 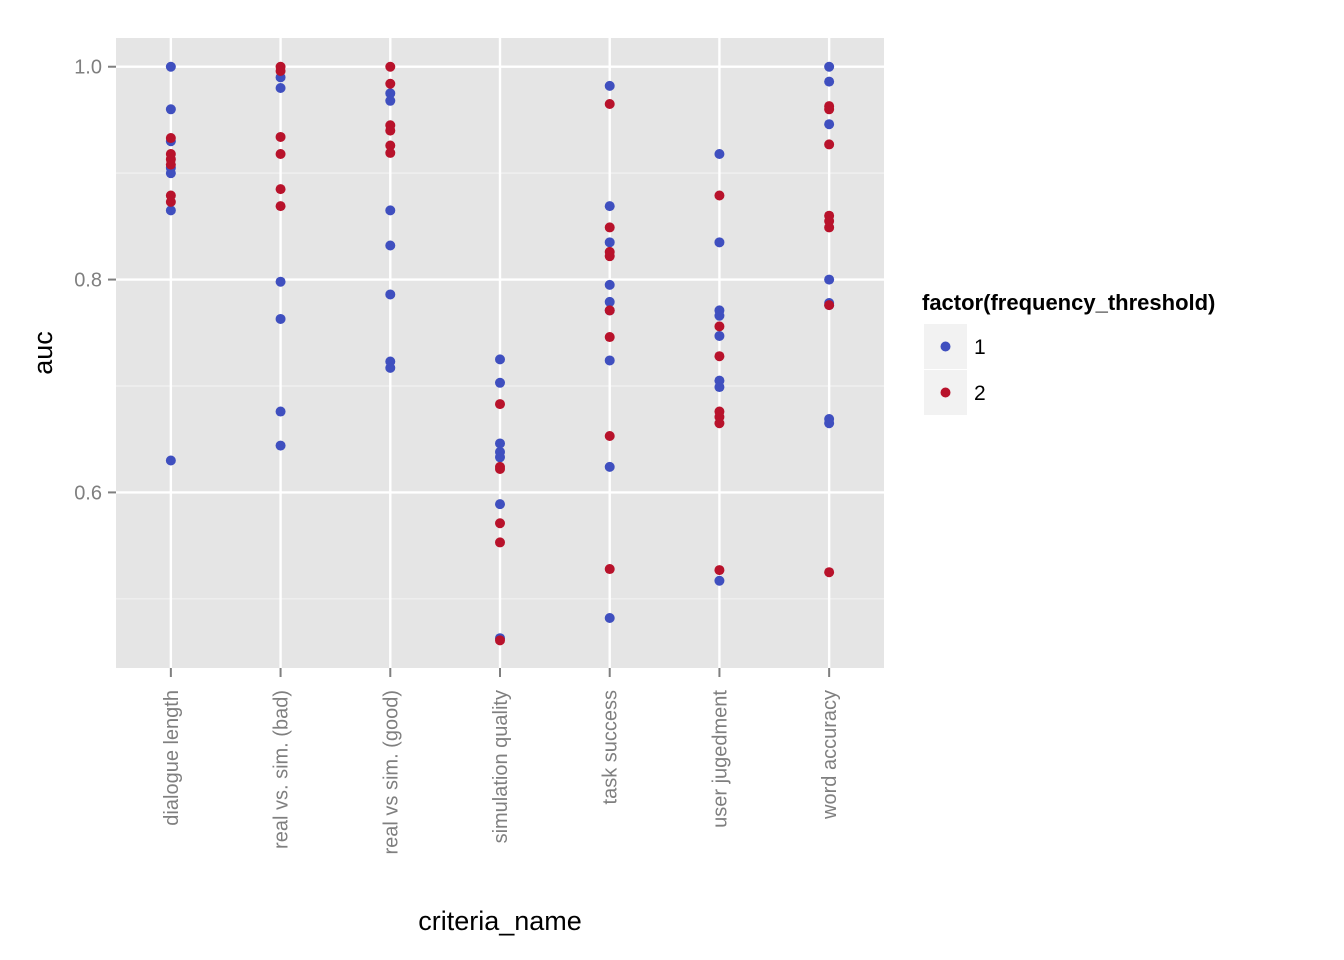 I want to click on x-tick-label: real vs. sim. (bad), so click(x=282, y=769).